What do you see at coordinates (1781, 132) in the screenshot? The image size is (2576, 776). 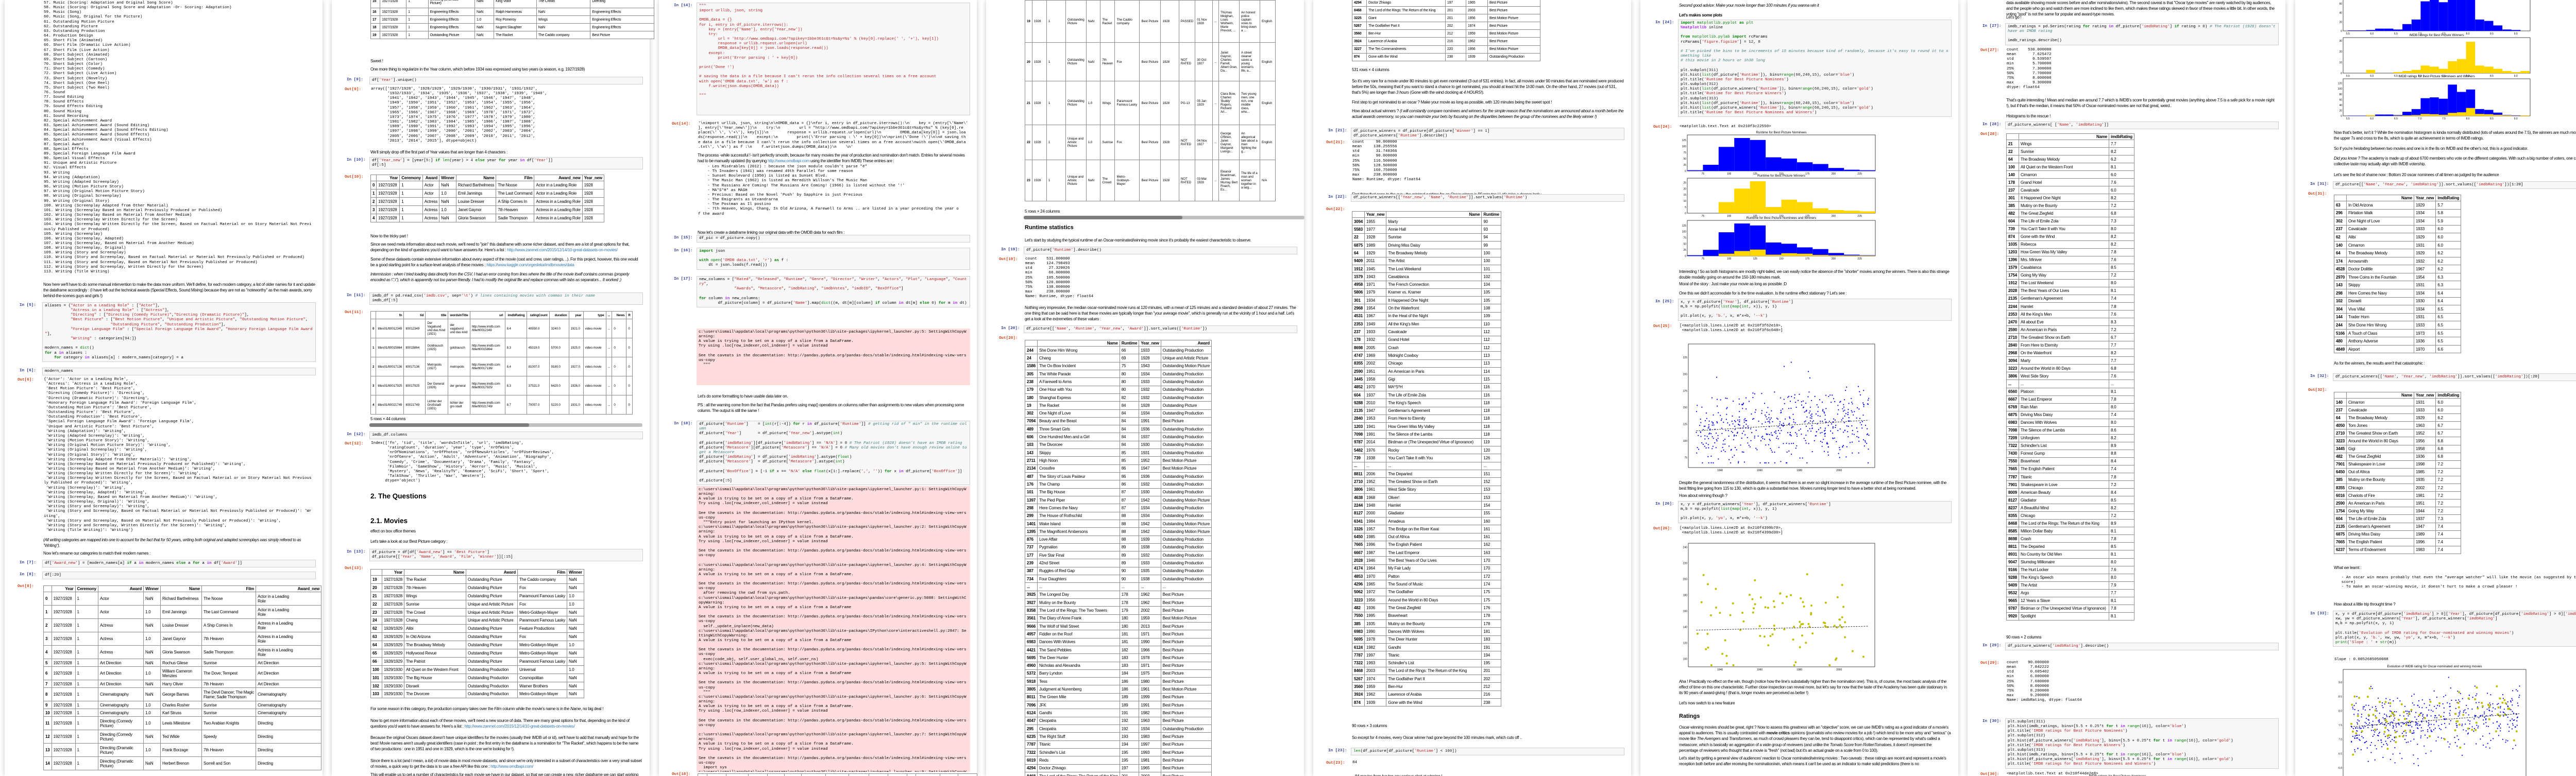 I see `svg-text:Runtime for Best Picture Nomin: Runtime for Best Picture Nominees` at bounding box center [1781, 132].